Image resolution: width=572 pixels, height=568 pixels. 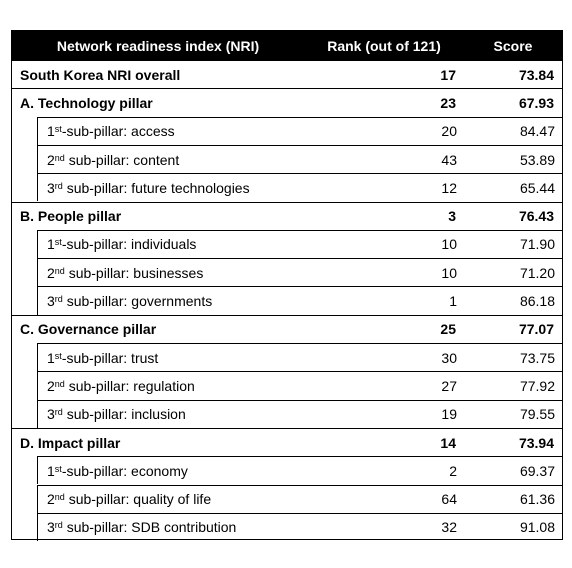 What do you see at coordinates (510, 131) in the screenshot?
I see `score-cell: 84.47` at bounding box center [510, 131].